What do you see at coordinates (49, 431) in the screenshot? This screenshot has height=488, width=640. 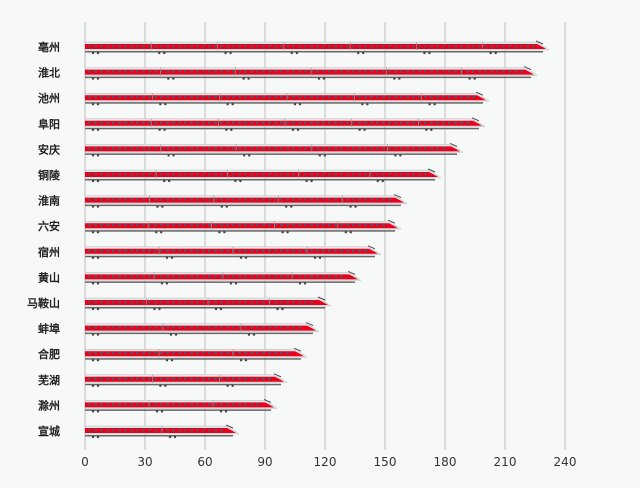 I see `category-label: 宣城` at bounding box center [49, 431].